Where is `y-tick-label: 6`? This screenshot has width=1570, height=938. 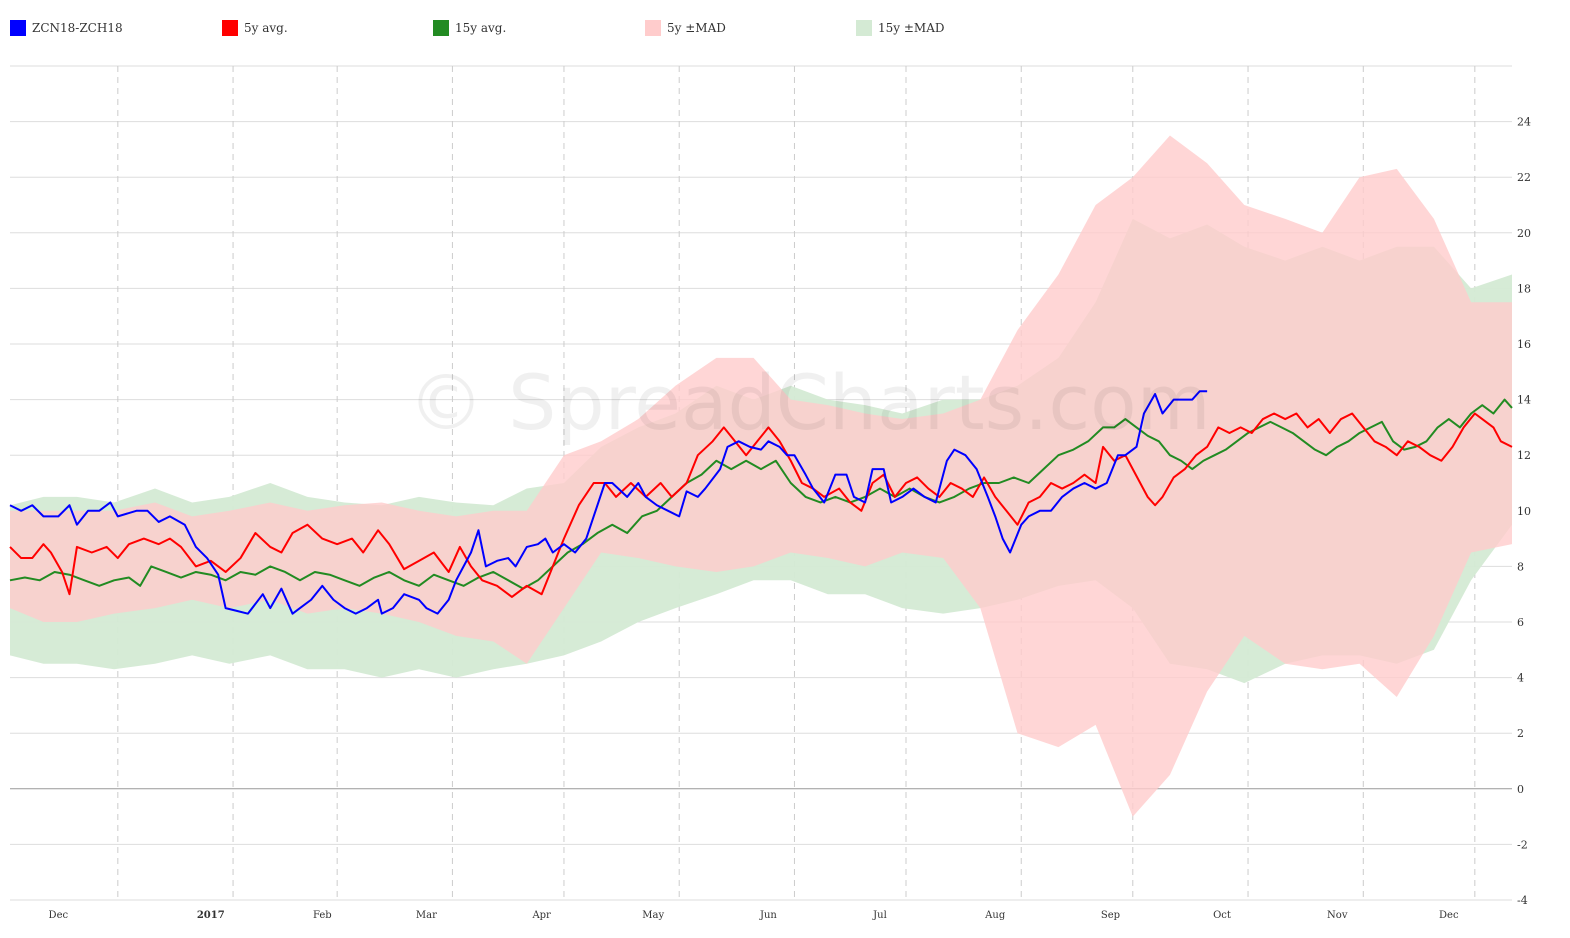 y-tick-label: 6 is located at coordinates (1520, 622).